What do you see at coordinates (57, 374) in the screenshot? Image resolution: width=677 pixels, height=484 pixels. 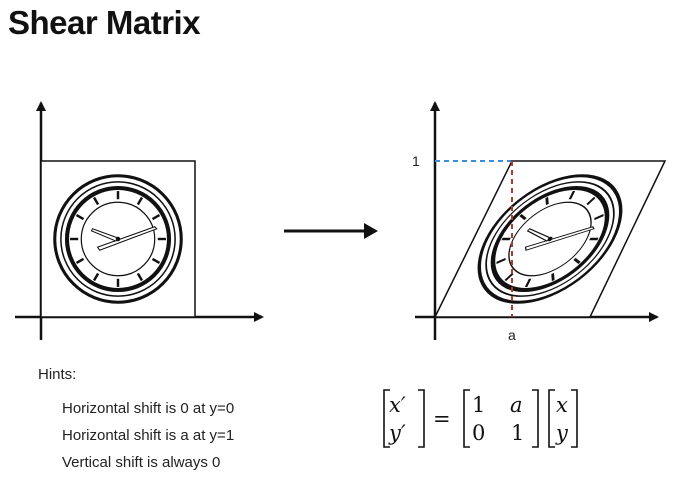 I see `hints-heading: Hints:` at bounding box center [57, 374].